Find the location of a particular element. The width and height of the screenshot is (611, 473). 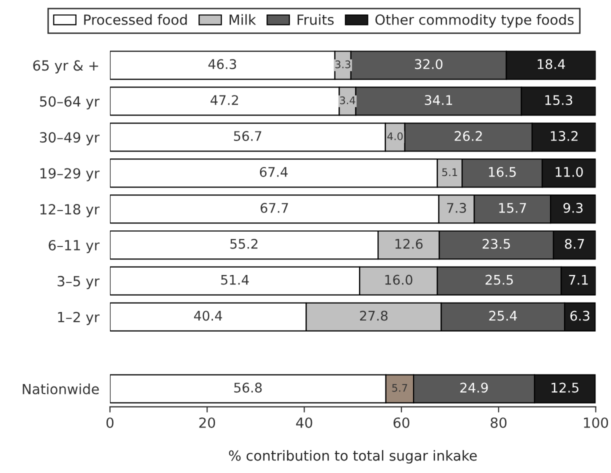

x-tick-label: 100 is located at coordinates (596, 422).